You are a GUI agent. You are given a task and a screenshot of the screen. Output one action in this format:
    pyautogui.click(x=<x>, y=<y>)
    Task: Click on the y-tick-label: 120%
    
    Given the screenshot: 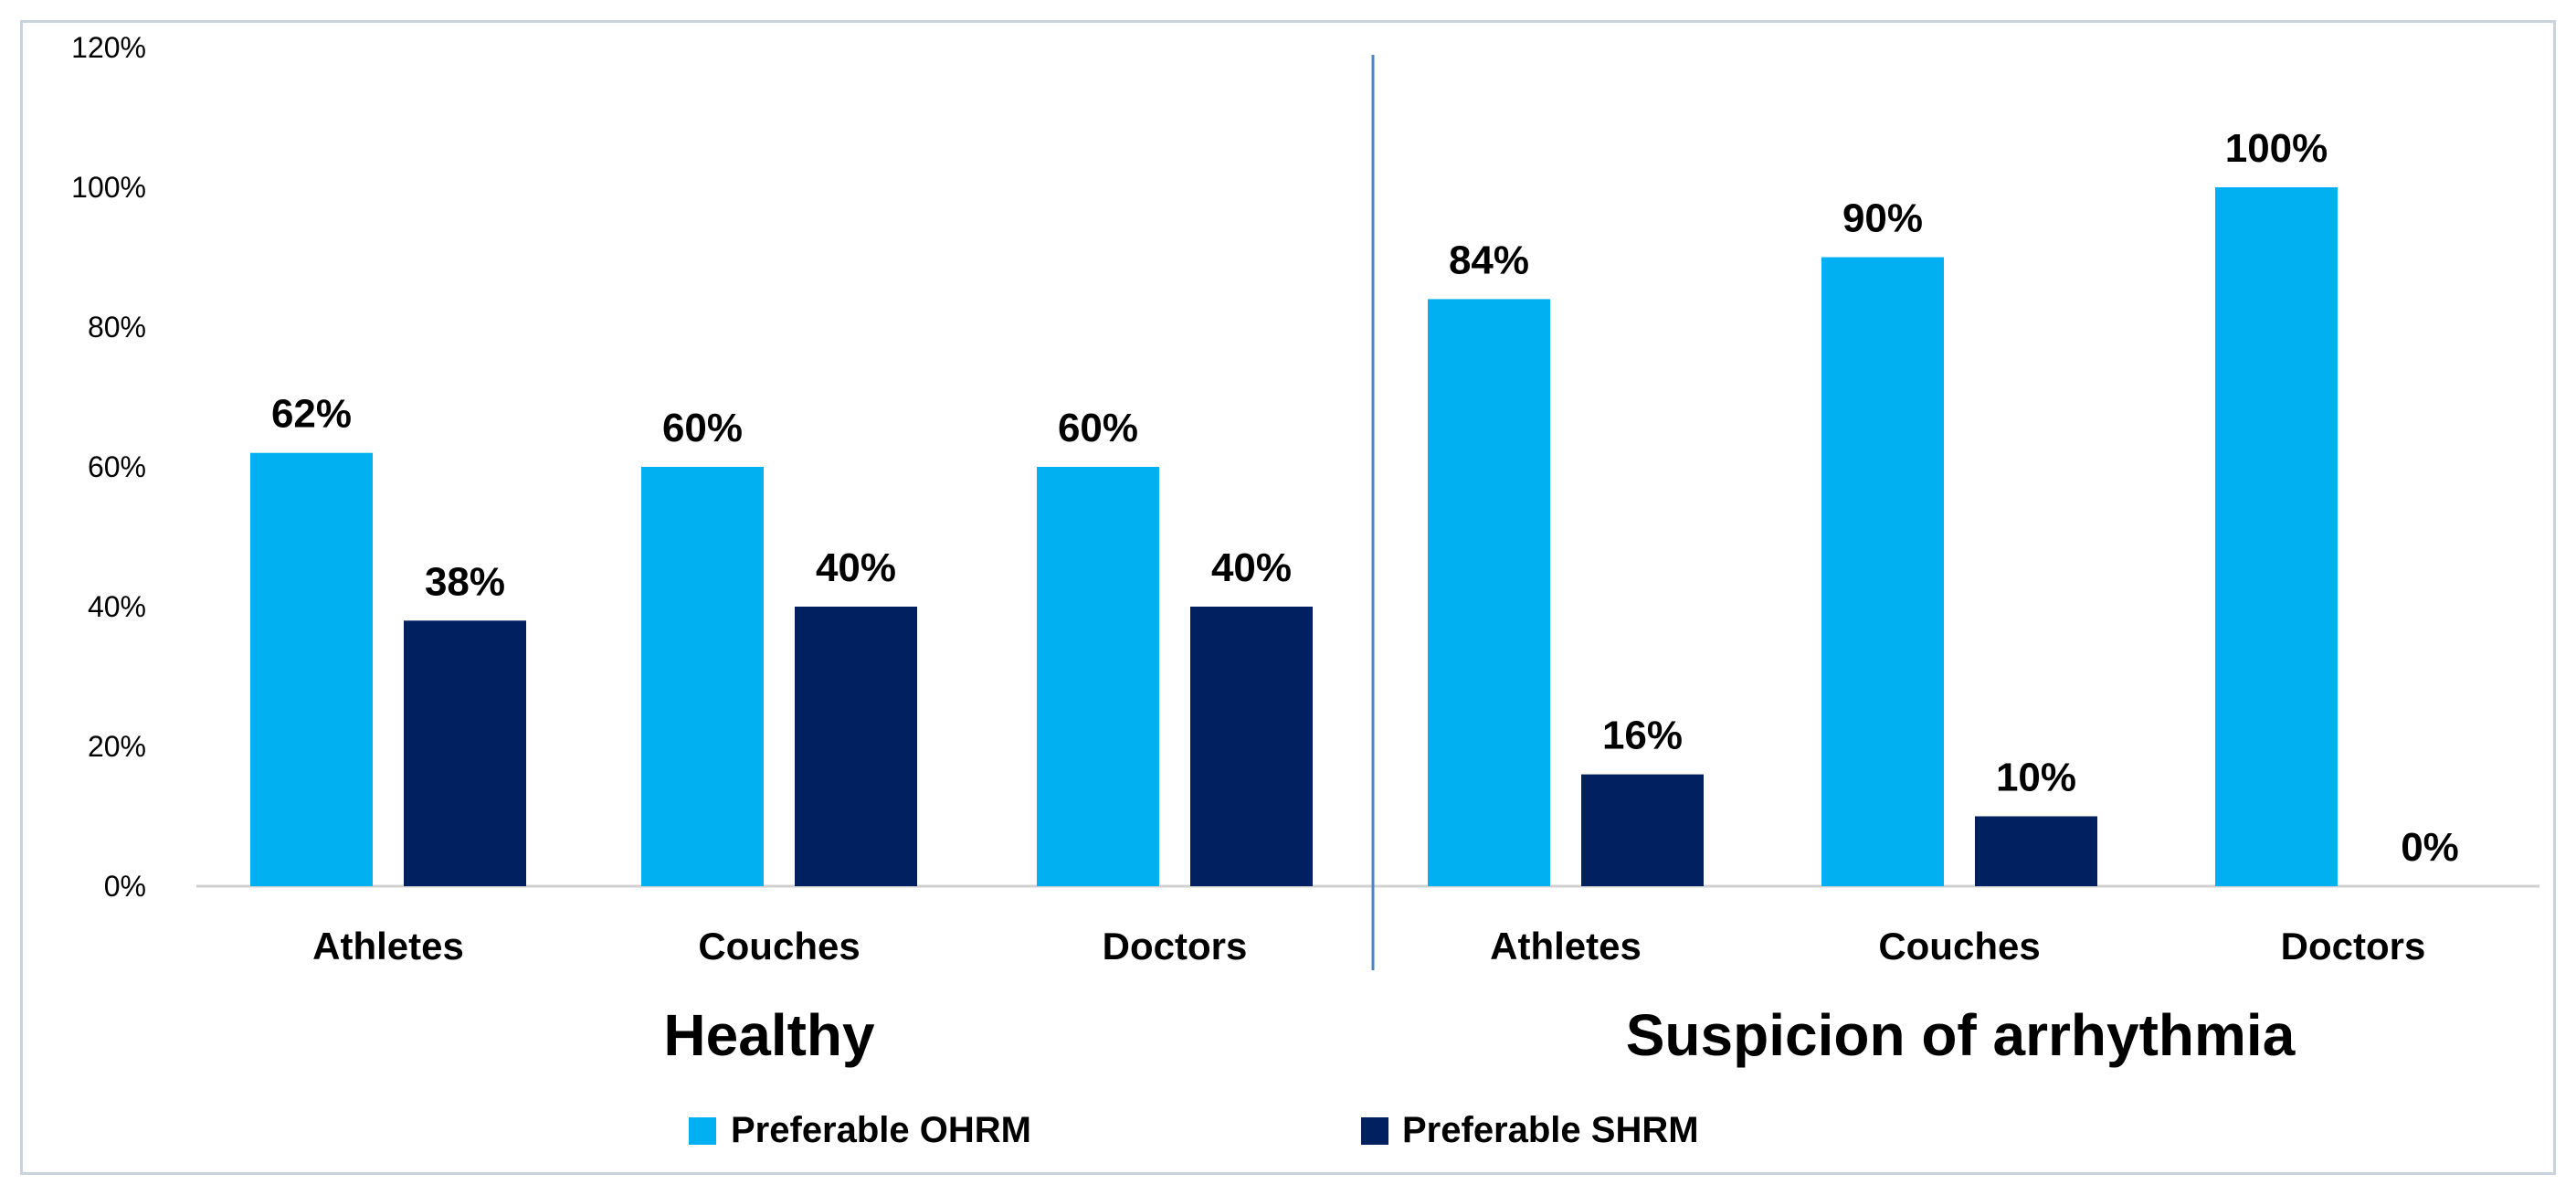 What is the action you would take?
    pyautogui.click(x=108, y=47)
    